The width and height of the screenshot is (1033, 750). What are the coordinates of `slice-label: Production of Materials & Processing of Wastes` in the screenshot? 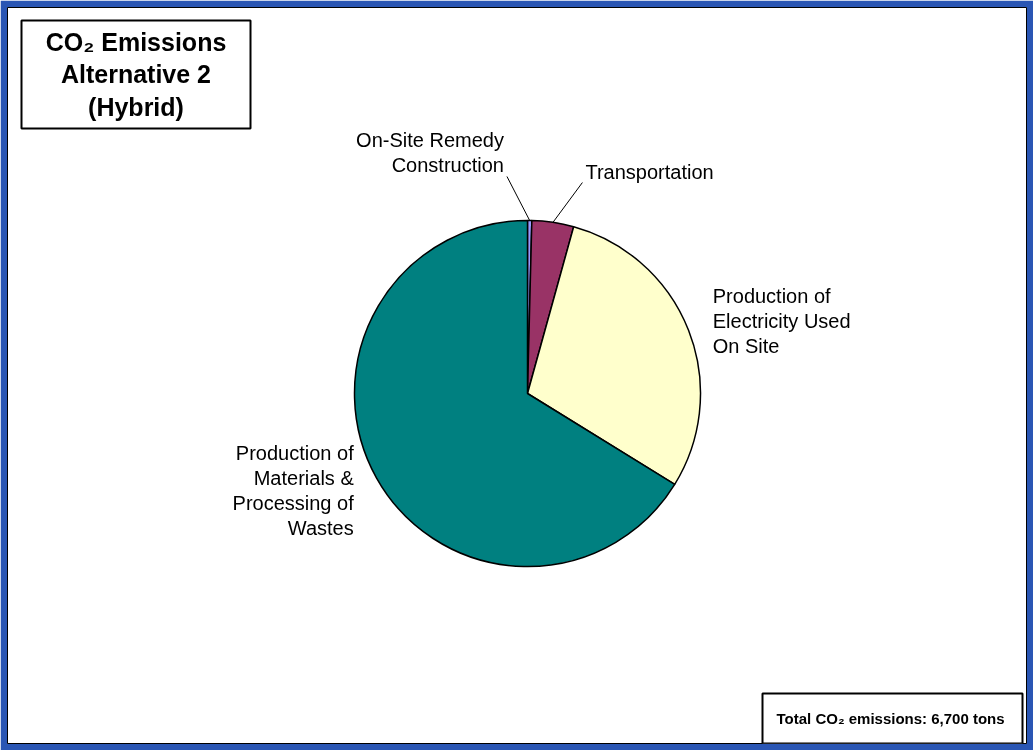 It's located at (293, 490).